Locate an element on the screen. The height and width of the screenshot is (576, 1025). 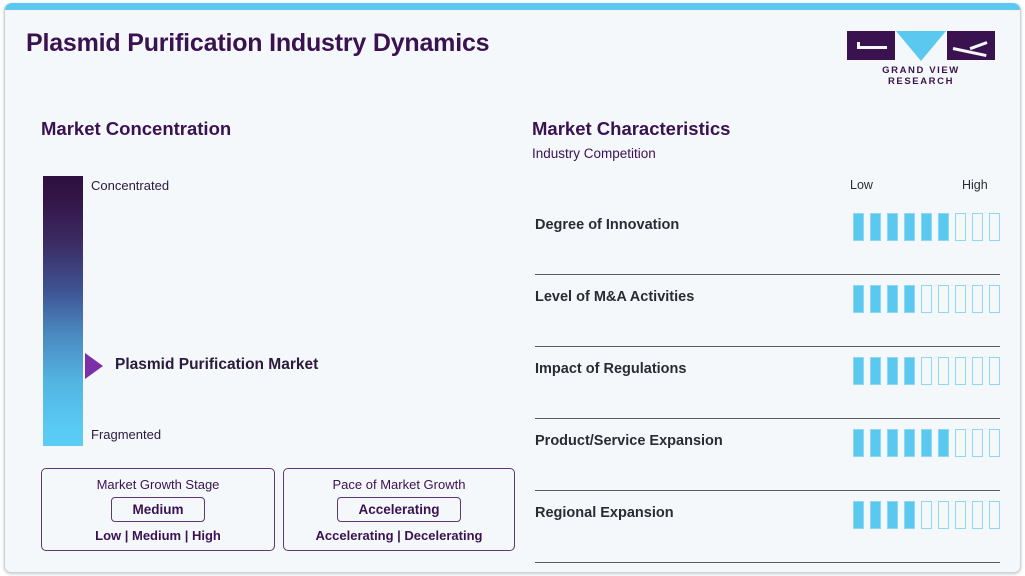
market-concentration-title: Market Concentration is located at coordinates (136, 128).